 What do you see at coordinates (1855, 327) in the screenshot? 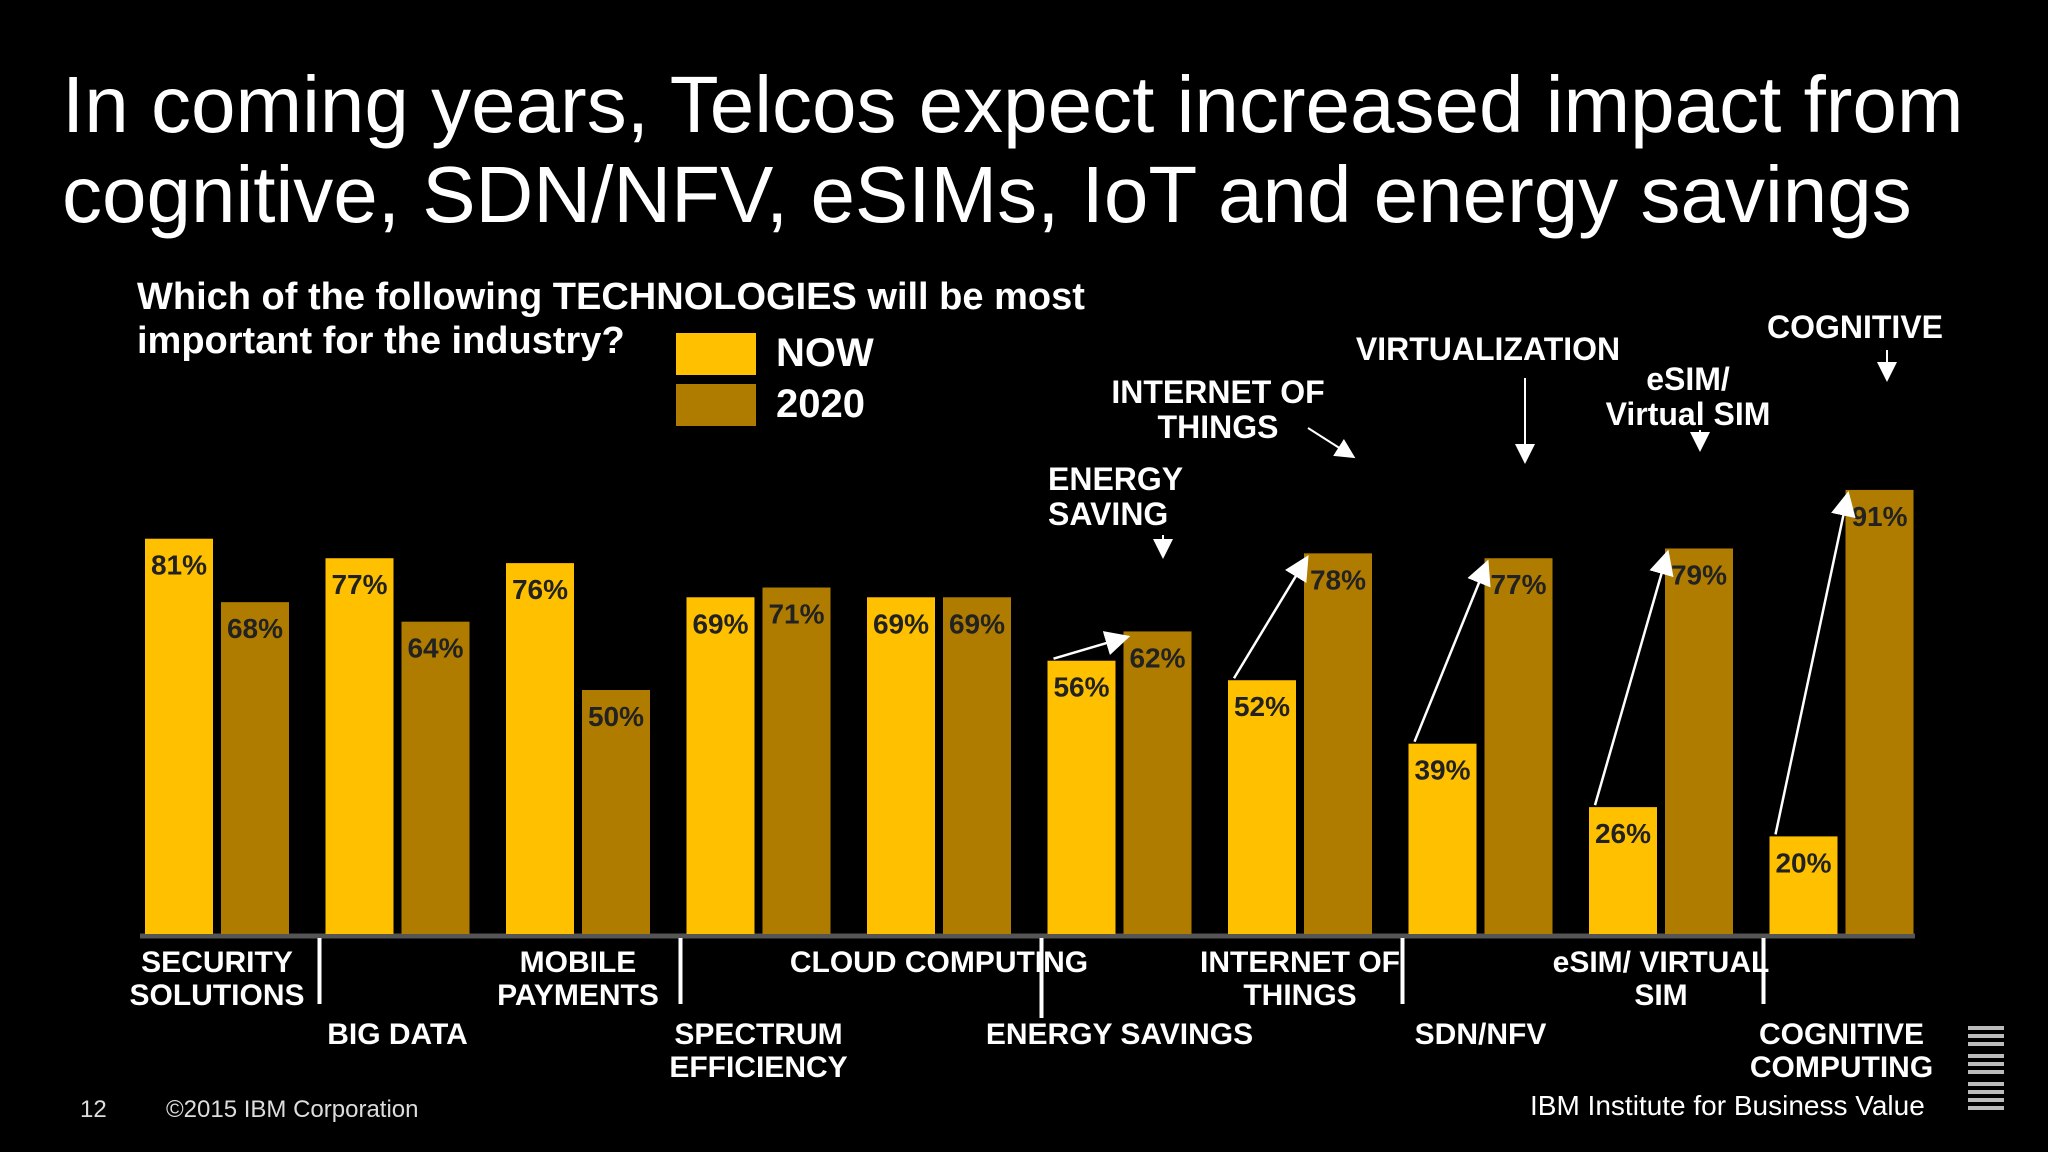
I see `annotation-label: COGNITIVE` at bounding box center [1855, 327].